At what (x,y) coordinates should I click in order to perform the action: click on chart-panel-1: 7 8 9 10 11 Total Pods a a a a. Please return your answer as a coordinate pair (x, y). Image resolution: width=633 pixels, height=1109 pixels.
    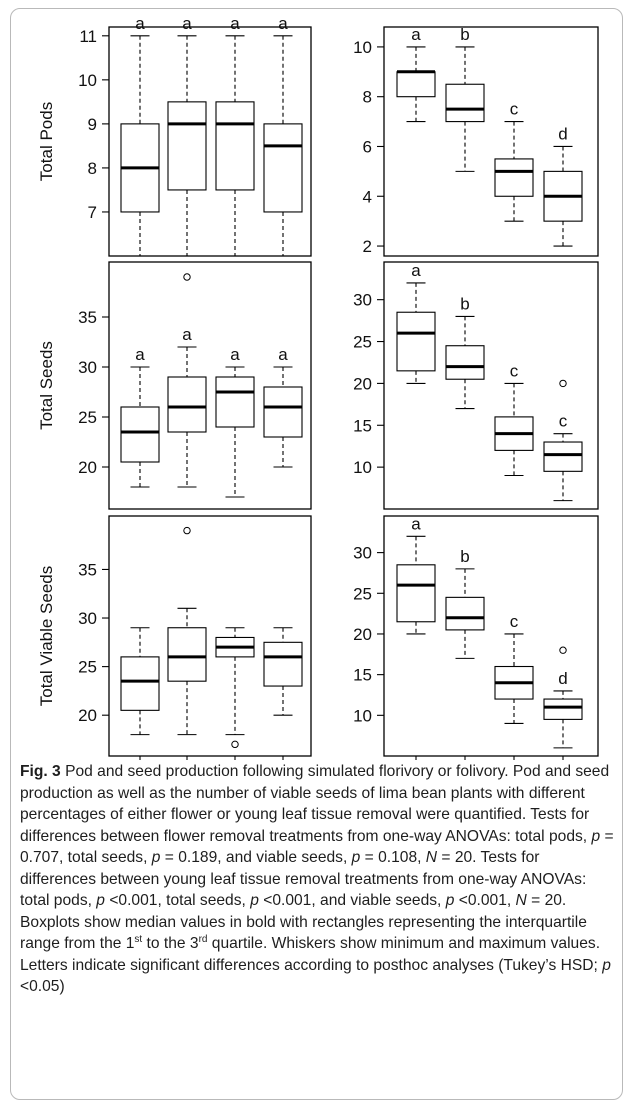
    Looking at the image, I should click on (174, 135).